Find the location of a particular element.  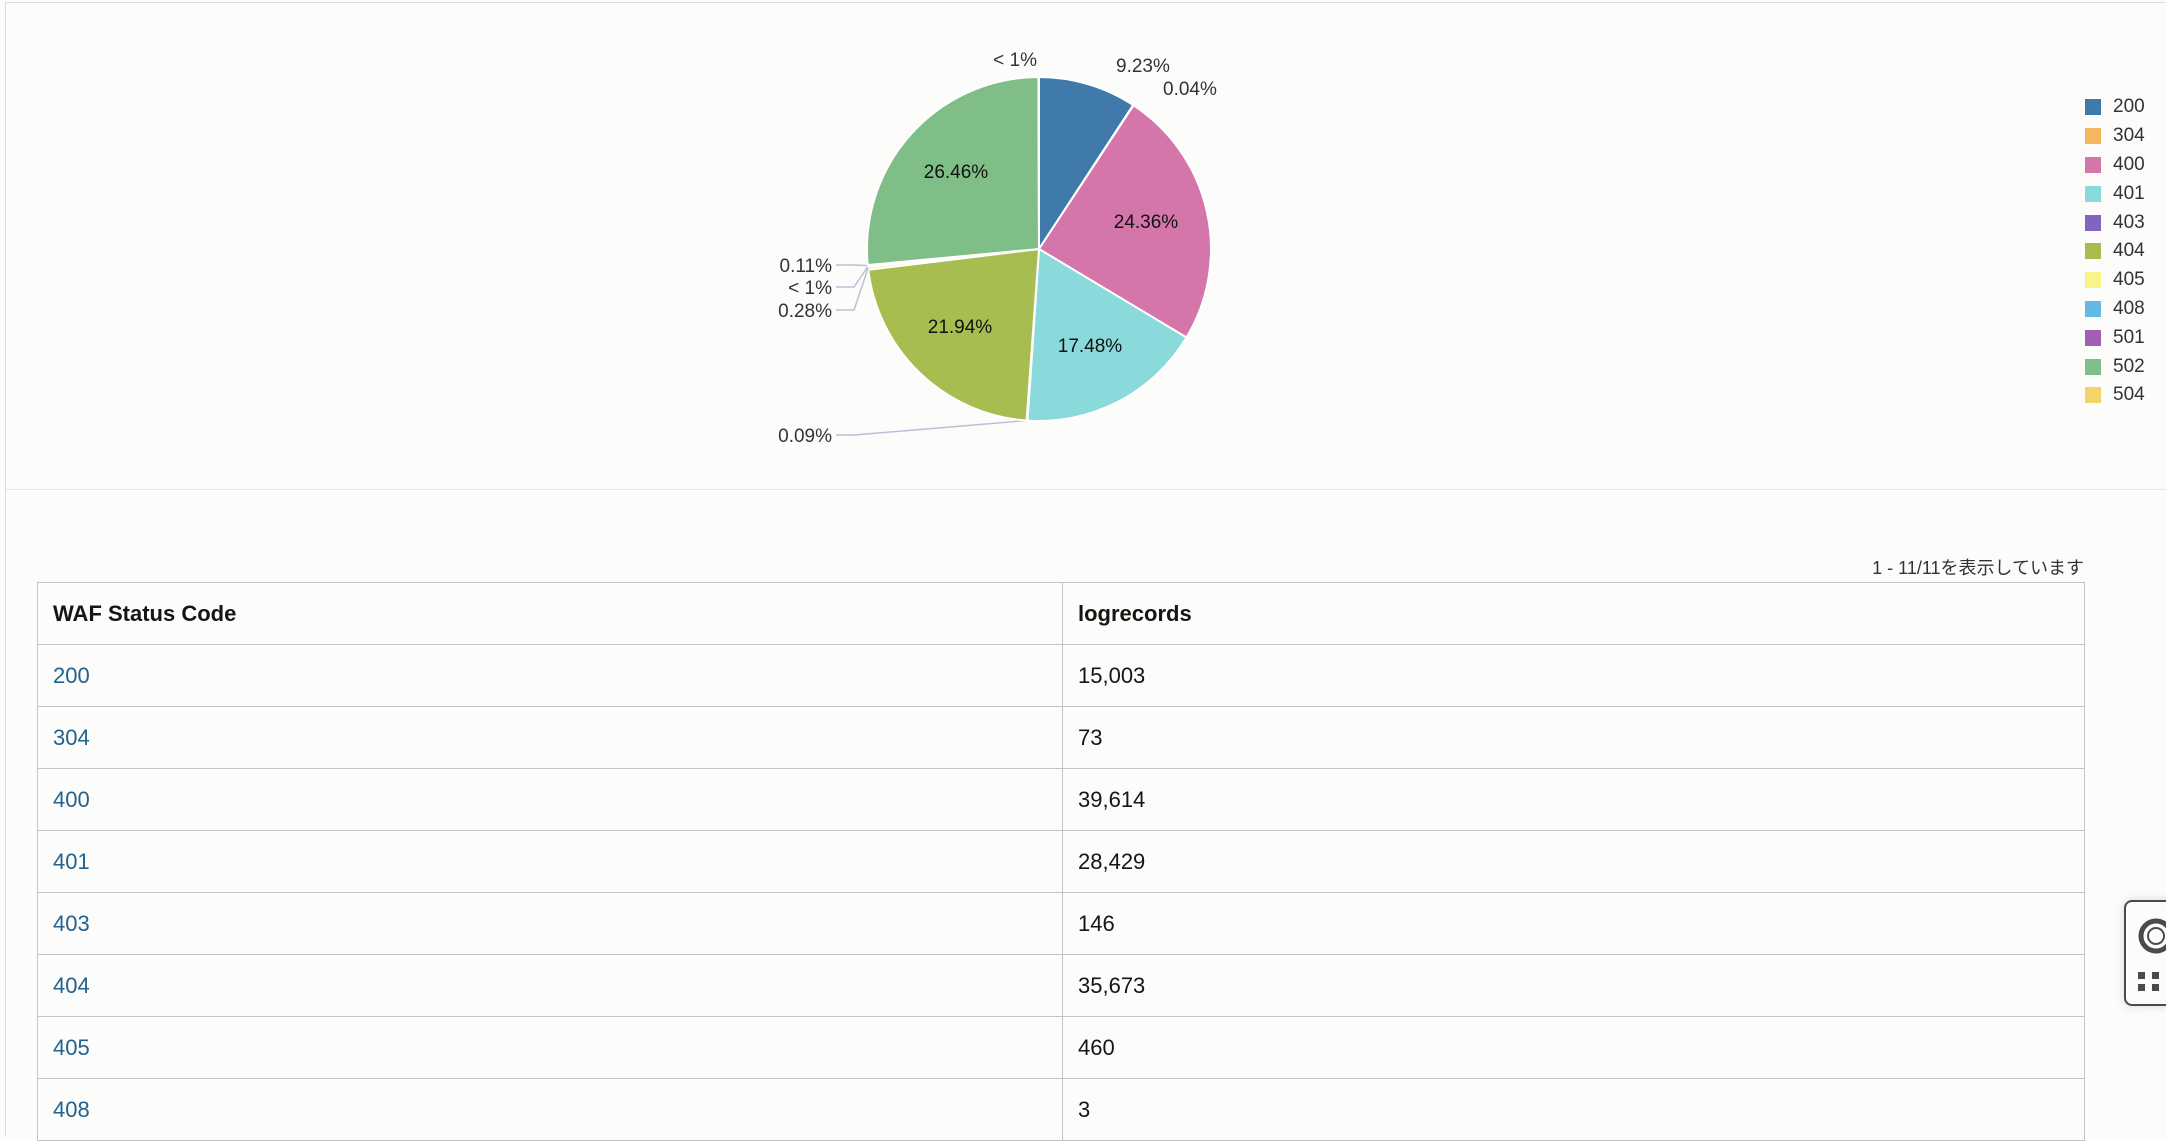

slice-label-inner: 17.48% is located at coordinates (1090, 346).